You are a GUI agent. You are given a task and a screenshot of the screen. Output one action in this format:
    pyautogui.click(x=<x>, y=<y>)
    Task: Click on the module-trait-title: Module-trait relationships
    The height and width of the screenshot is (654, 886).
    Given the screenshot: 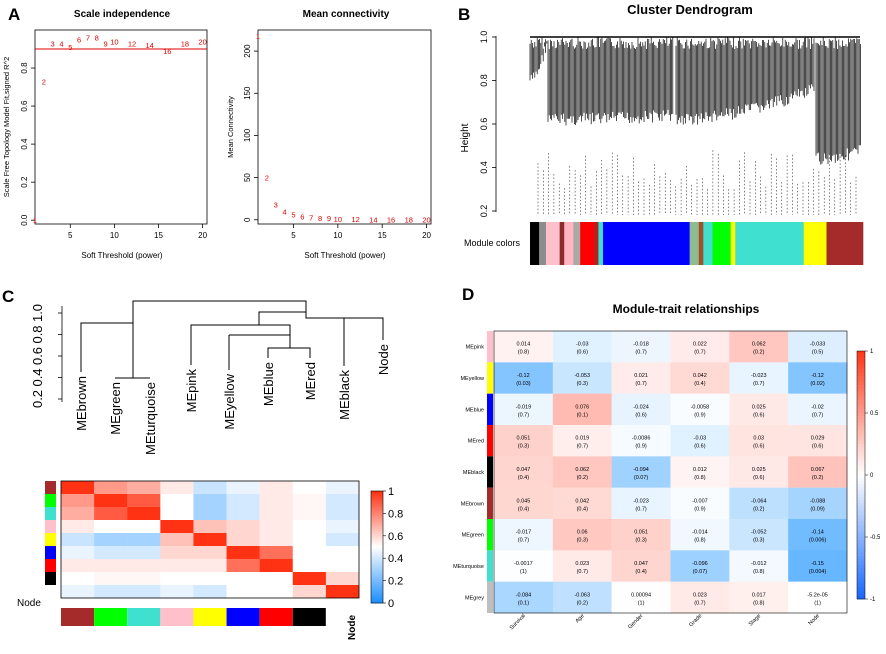 What is the action you would take?
    pyautogui.click(x=686, y=309)
    